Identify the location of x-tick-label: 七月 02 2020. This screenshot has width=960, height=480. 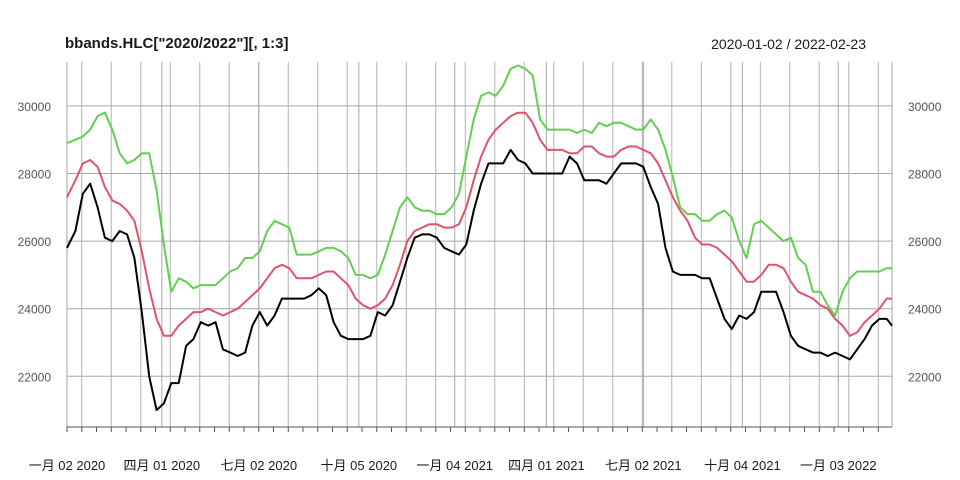
(258, 465).